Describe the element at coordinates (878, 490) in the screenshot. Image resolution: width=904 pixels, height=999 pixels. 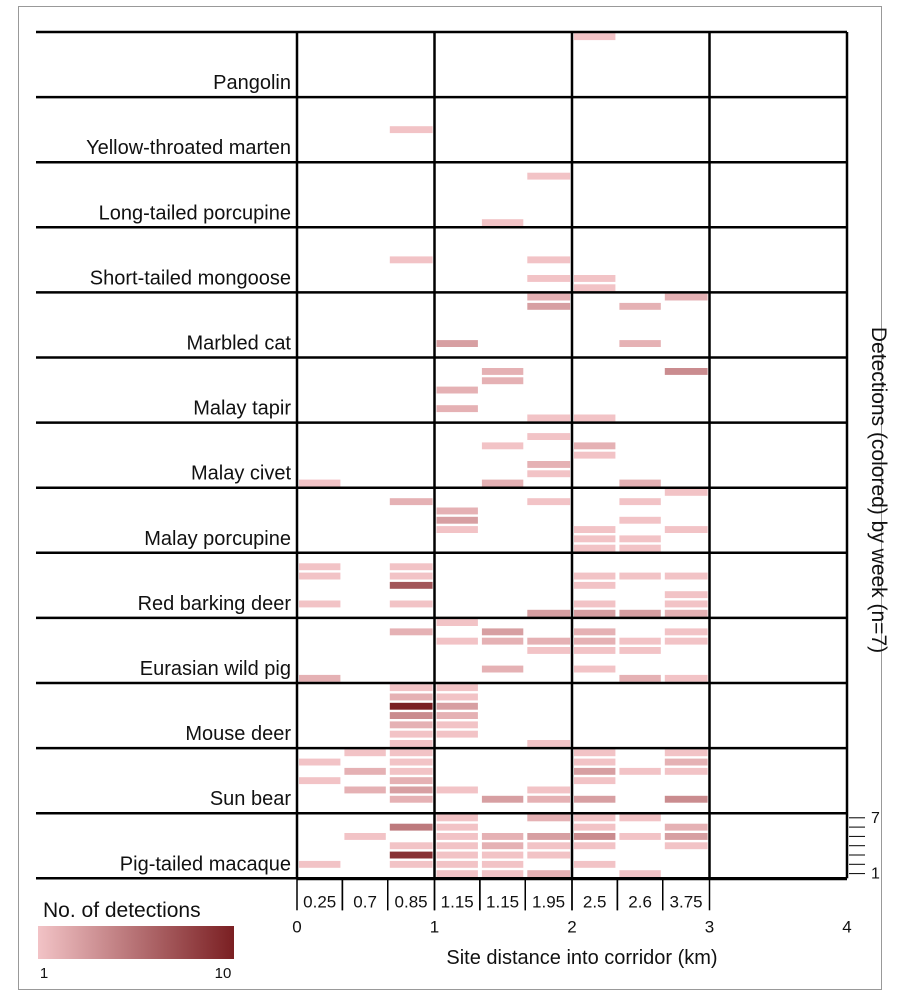
I see `y-right-label: Detections (colored) by week (n=7)` at that location.